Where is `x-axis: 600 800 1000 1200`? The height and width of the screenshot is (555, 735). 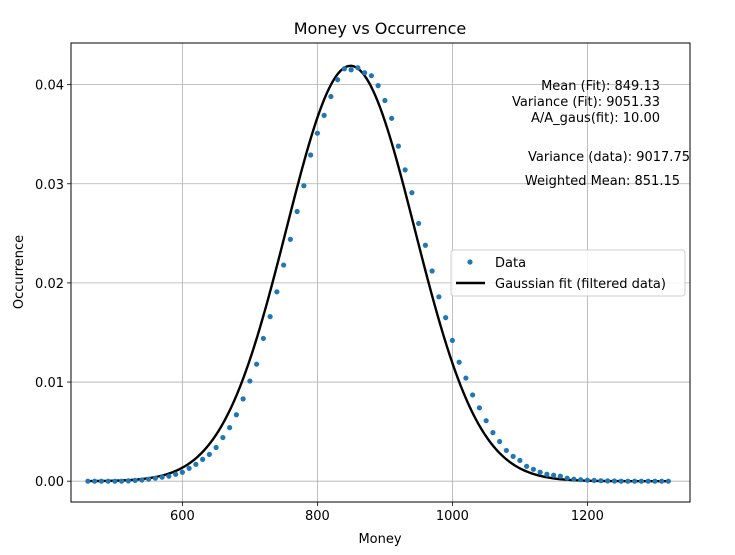 x-axis: 600 800 1000 1200 is located at coordinates (387, 513).